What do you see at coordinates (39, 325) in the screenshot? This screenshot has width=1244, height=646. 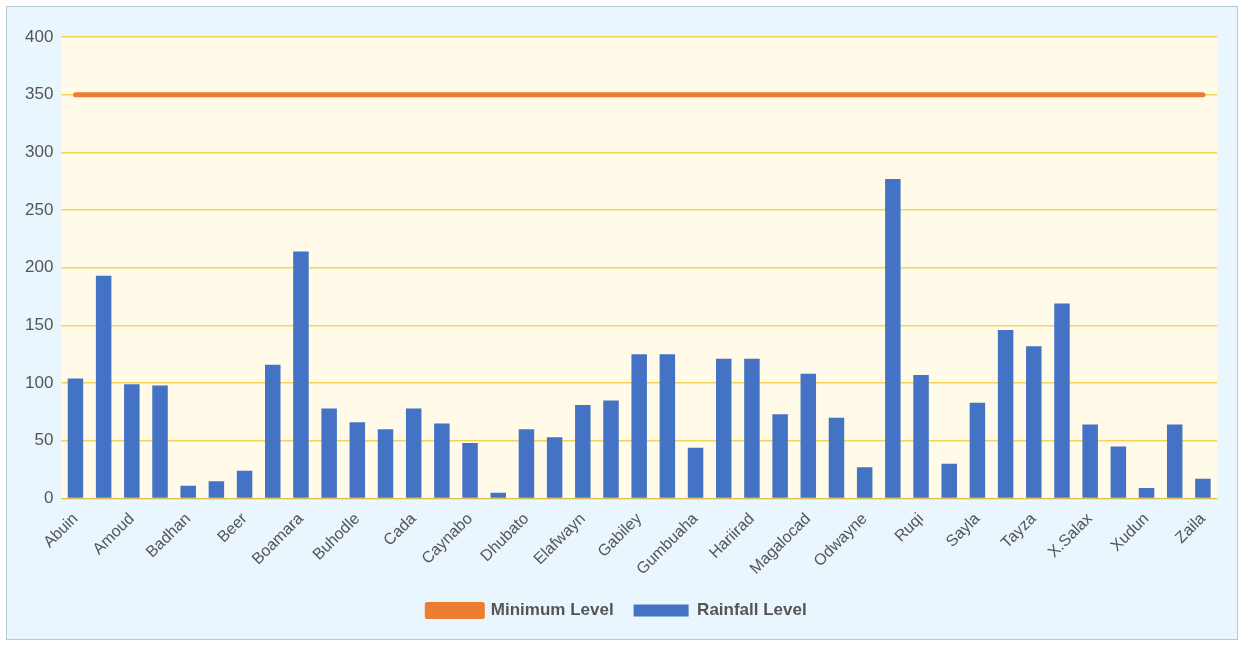 I see `y-tick-label: 150` at bounding box center [39, 325].